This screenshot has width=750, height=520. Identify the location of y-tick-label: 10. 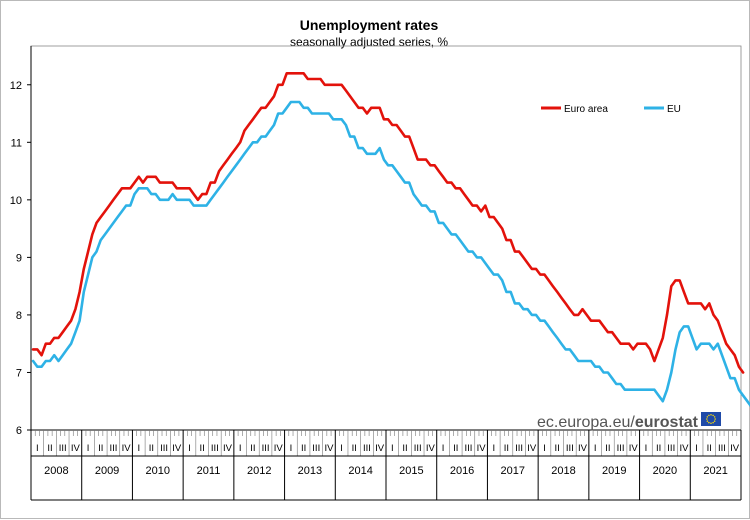
(16, 201).